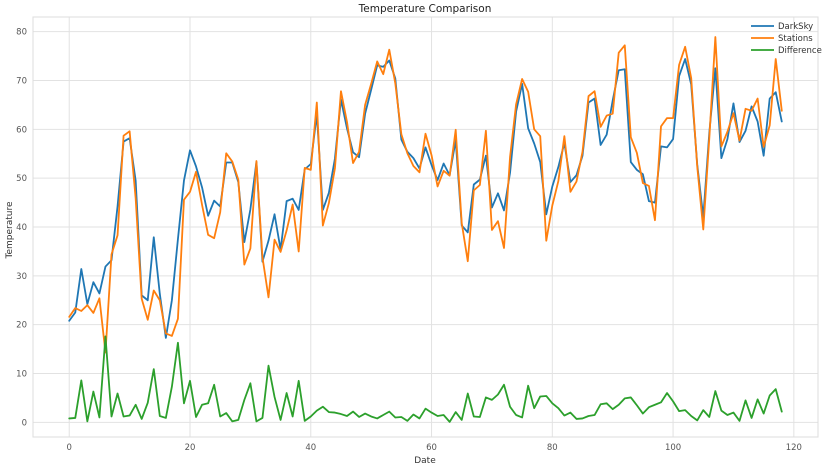 This screenshot has height=469, width=827. Describe the element at coordinates (69, 448) in the screenshot. I see `x-tick-label: 0` at that location.